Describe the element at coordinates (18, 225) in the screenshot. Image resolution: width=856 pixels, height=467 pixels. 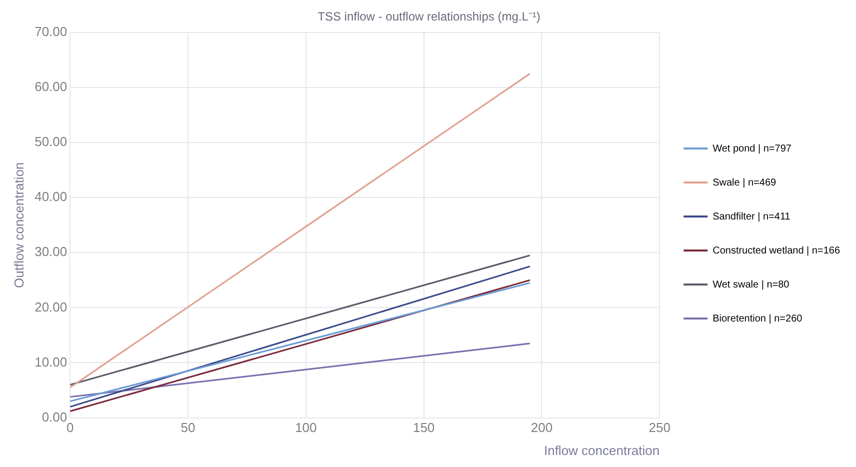
I see `y-axis-title: Outflow concentration` at that location.